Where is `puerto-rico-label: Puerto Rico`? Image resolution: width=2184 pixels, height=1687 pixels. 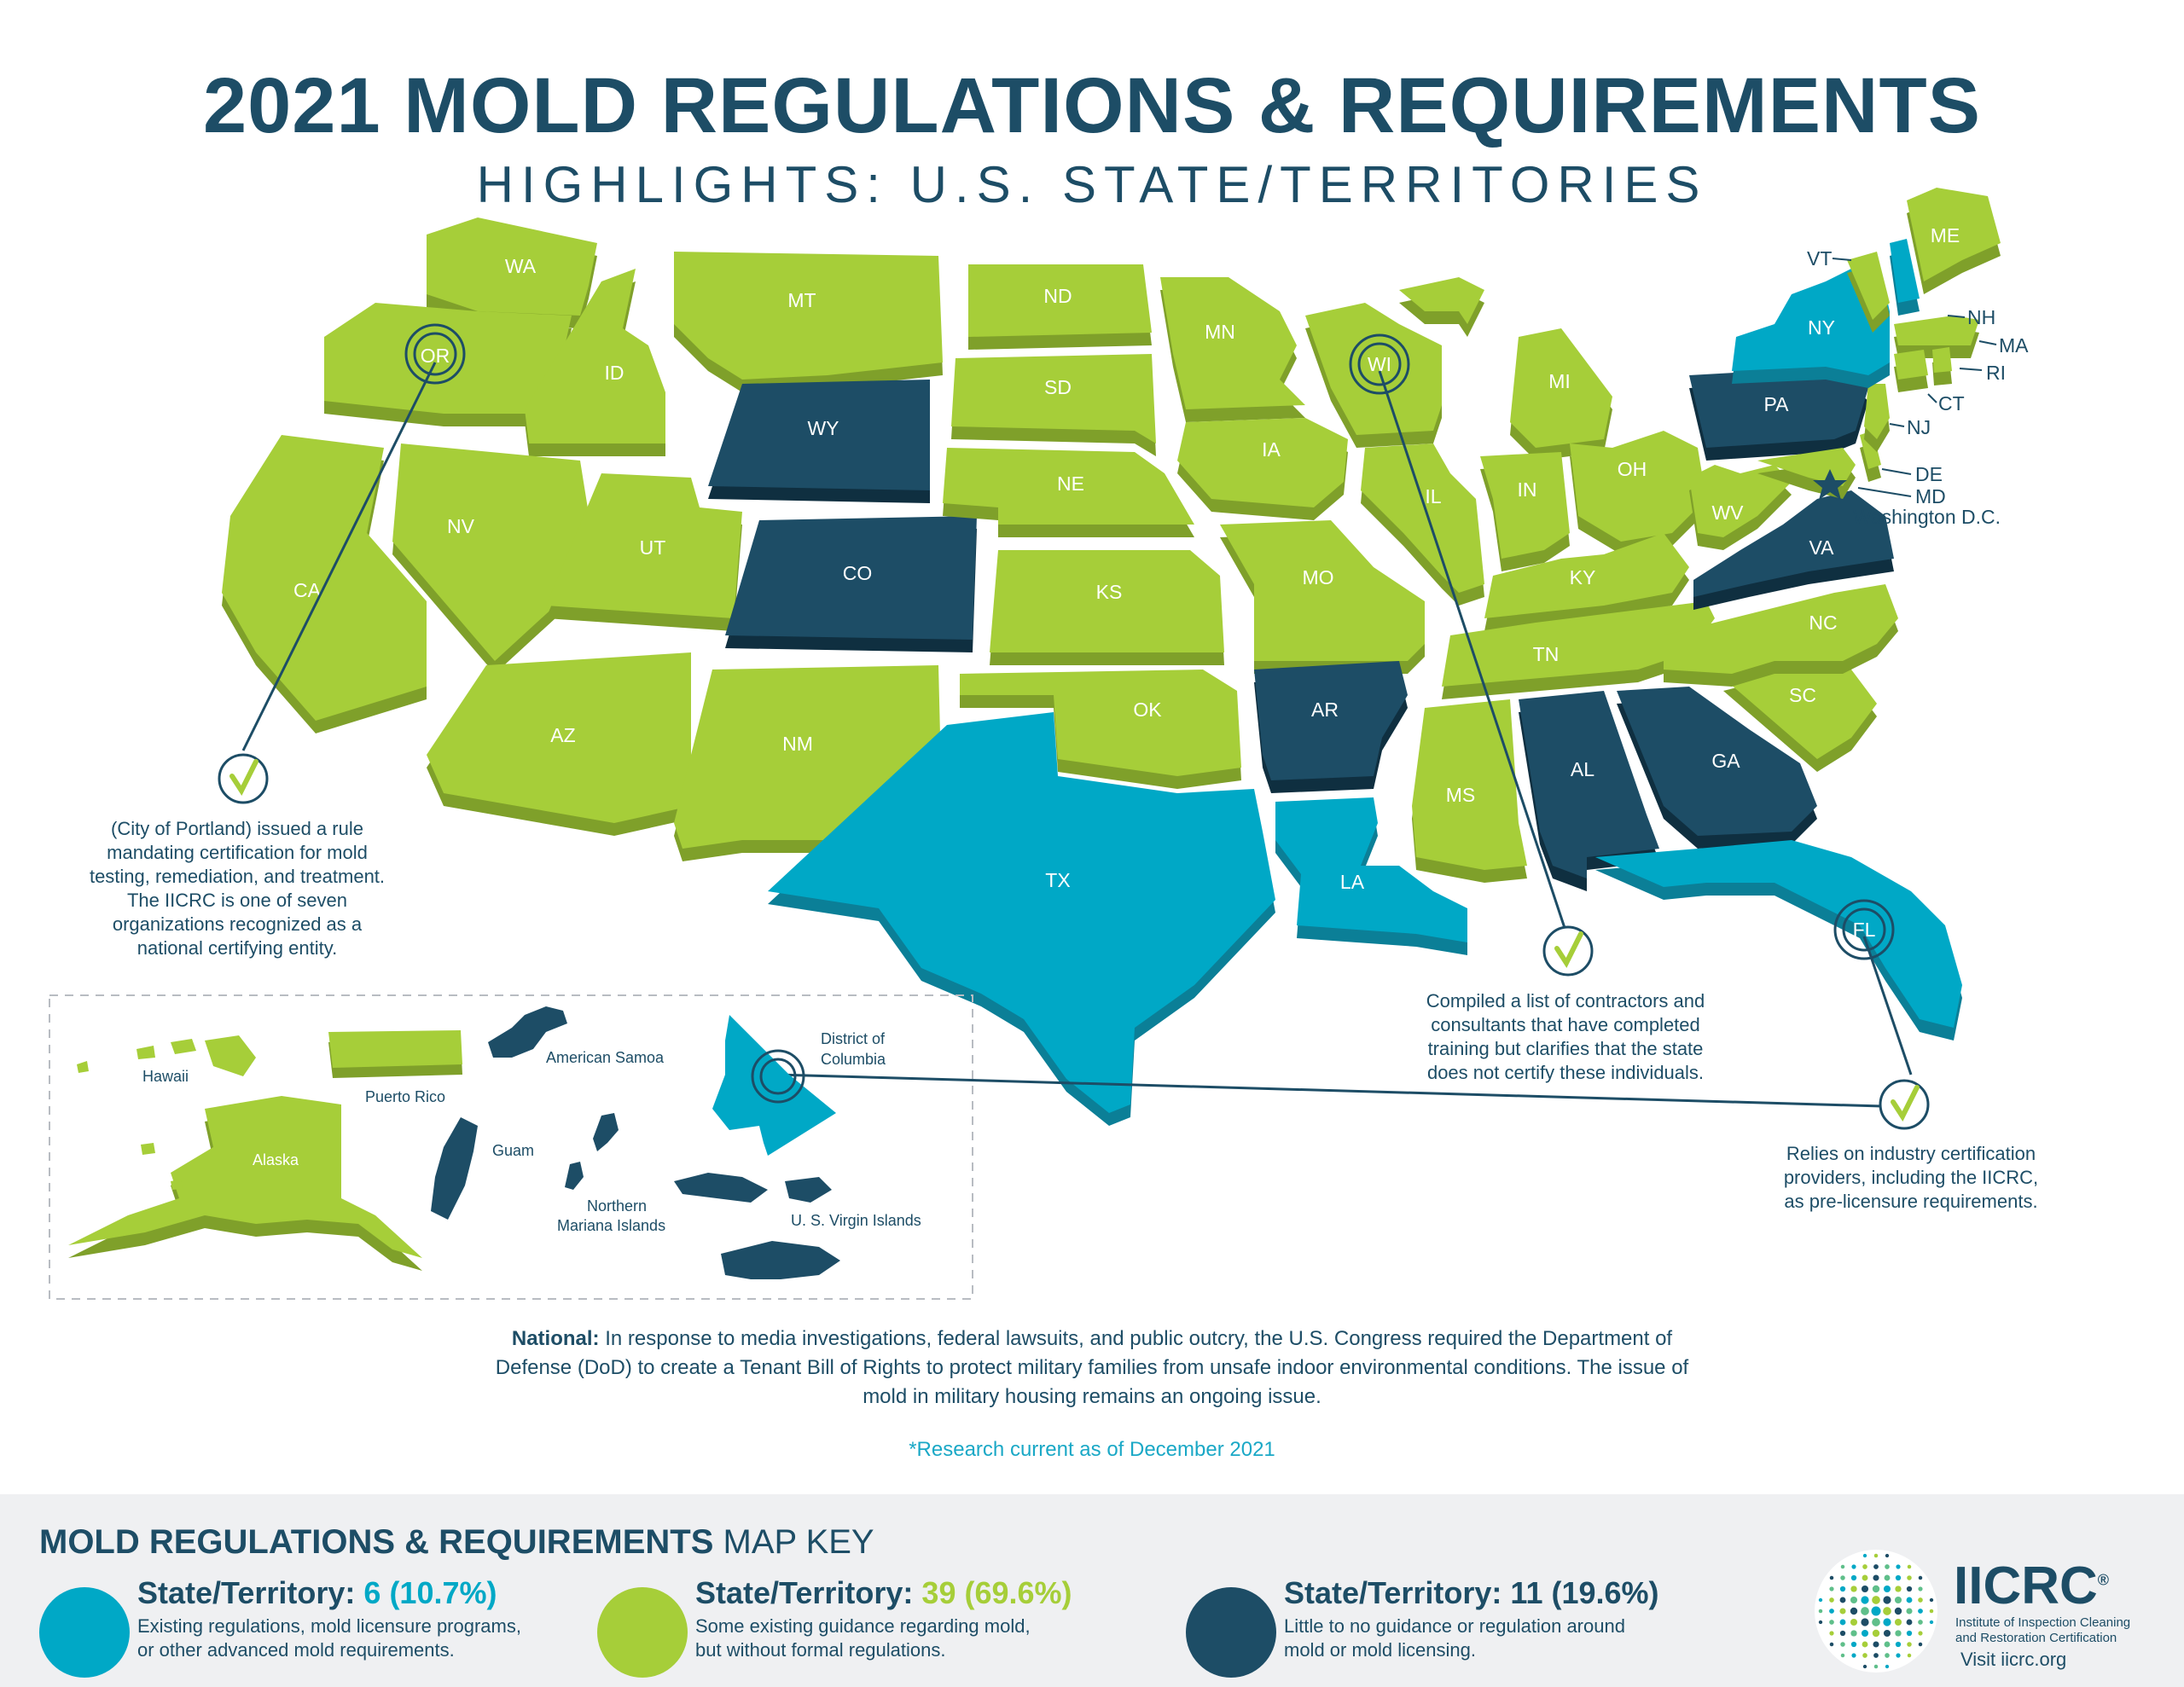 puerto-rico-label: Puerto Rico is located at coordinates (405, 1096).